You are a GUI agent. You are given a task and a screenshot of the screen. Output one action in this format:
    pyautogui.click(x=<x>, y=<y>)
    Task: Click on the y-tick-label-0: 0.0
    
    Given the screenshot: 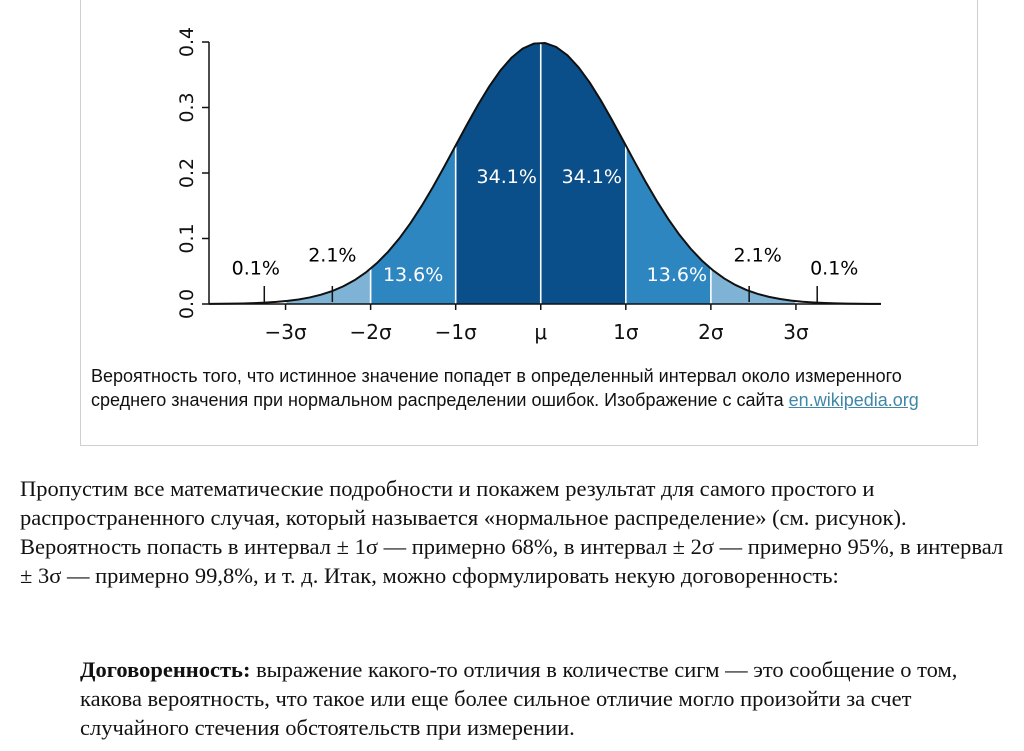 What is the action you would take?
    pyautogui.click(x=187, y=304)
    